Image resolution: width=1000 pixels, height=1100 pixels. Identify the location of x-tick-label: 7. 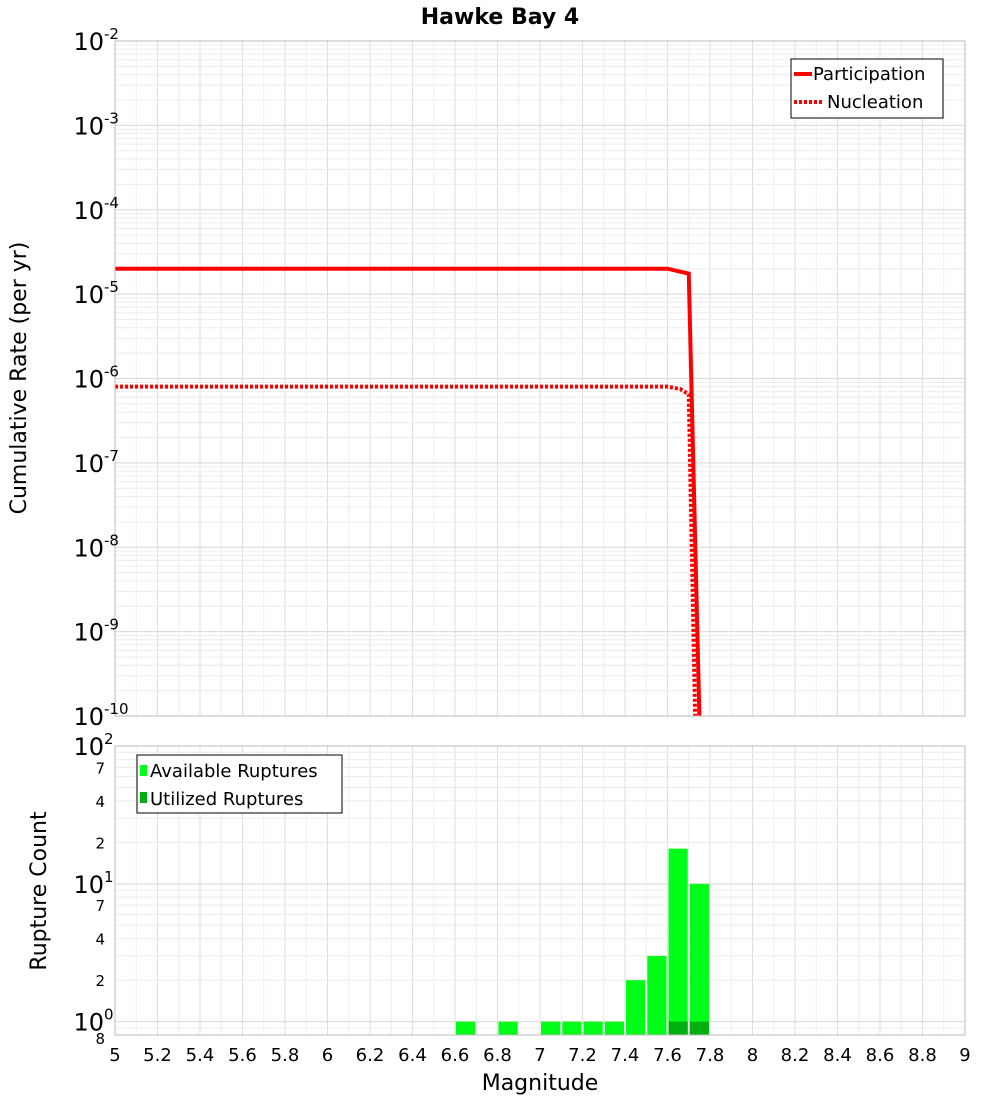
(539, 1055).